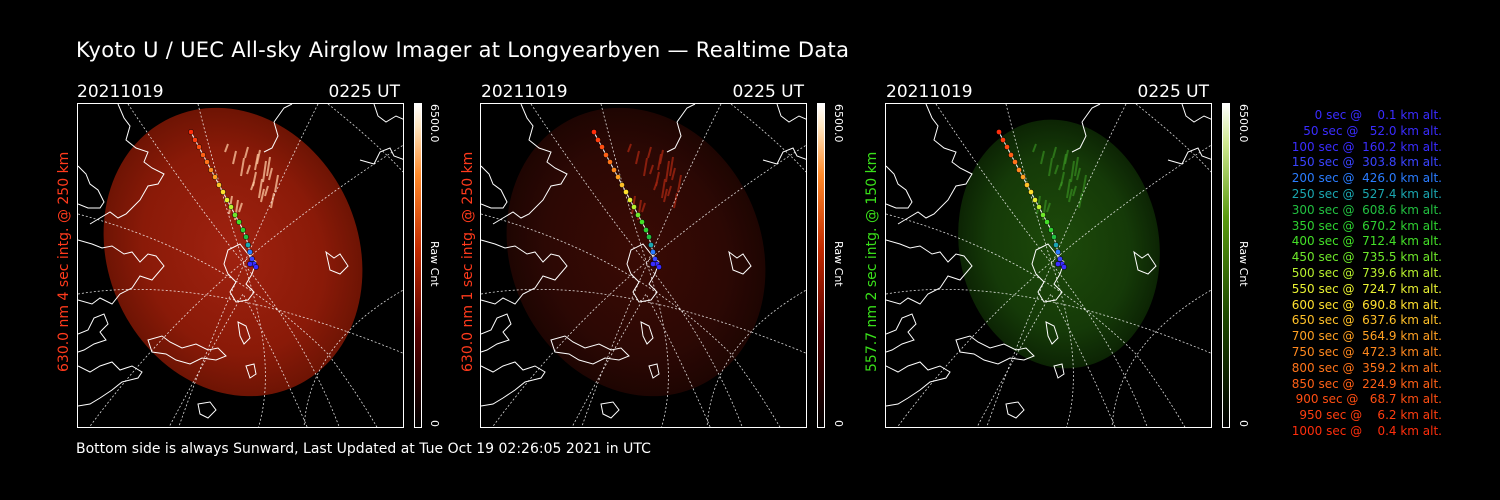 Image resolution: width=1500 pixels, height=500 pixels. What do you see at coordinates (1364, 272) in the screenshot?
I see `legend-row: 500 sec @ 739.6 km alt.` at bounding box center [1364, 272].